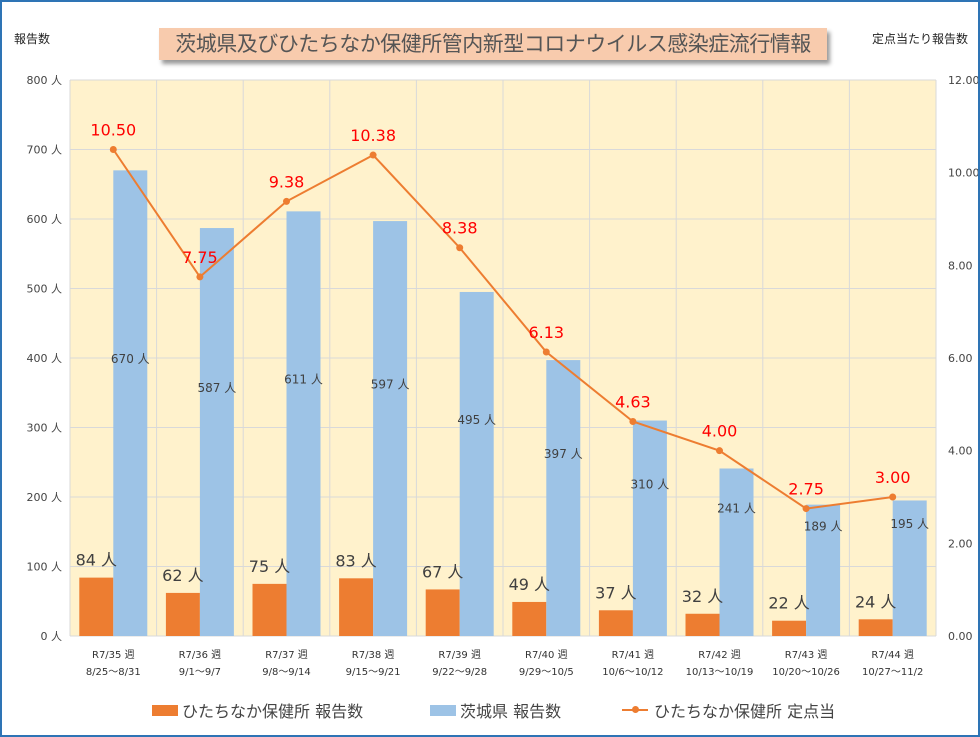 The width and height of the screenshot is (980, 737). I want to click on legend-label: 茨城県 報告数, so click(511, 711).